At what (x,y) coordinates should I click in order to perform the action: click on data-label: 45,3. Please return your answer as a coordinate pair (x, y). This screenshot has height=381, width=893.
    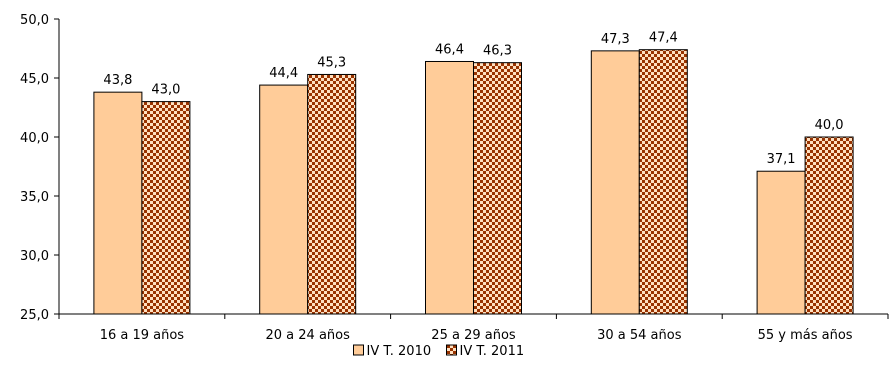
    Looking at the image, I should click on (331, 62).